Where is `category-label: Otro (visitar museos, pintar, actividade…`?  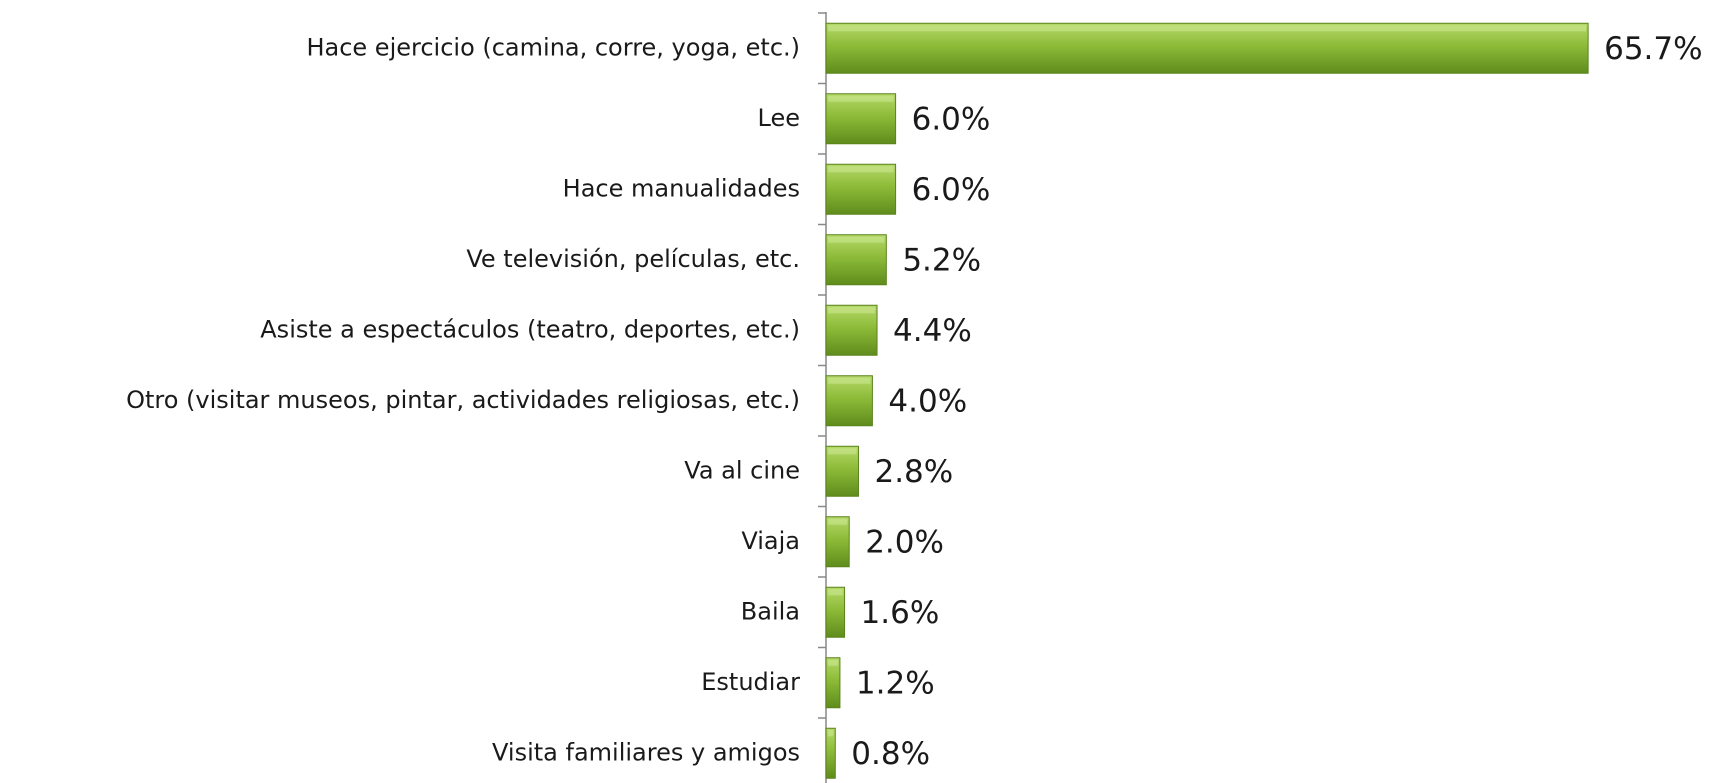 category-label: Otro (visitar museos, pintar, actividade… is located at coordinates (463, 400).